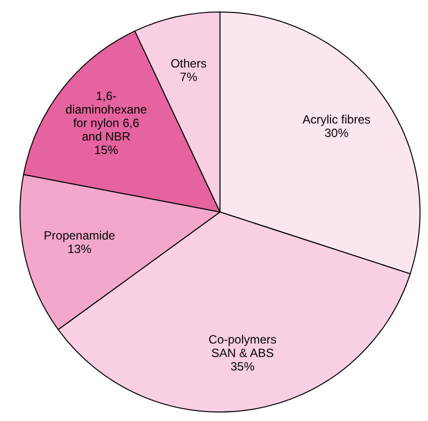 The image size is (428, 421). What do you see at coordinates (188, 63) in the screenshot?
I see `slice-label: Others` at bounding box center [188, 63].